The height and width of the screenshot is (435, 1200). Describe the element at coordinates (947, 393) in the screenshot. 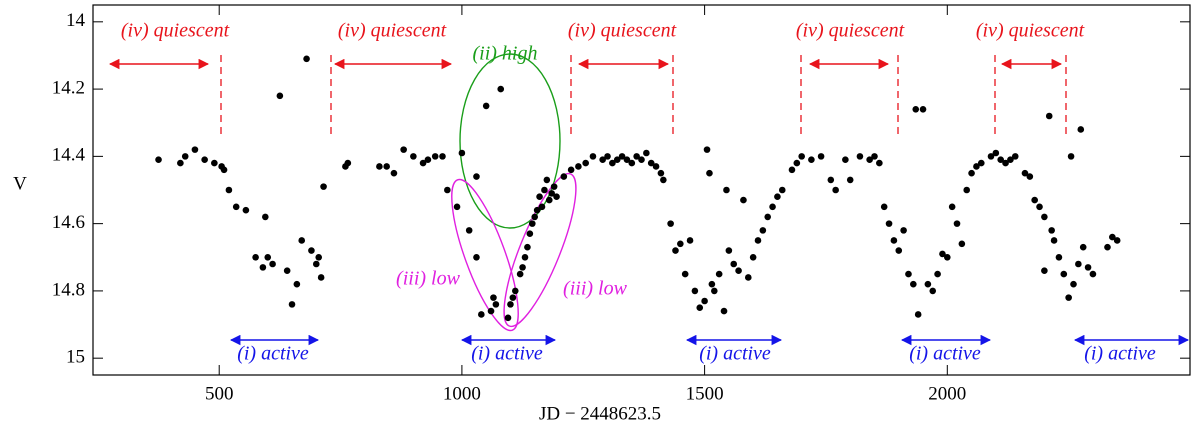

I see `x-tick-label: 2000` at that location.